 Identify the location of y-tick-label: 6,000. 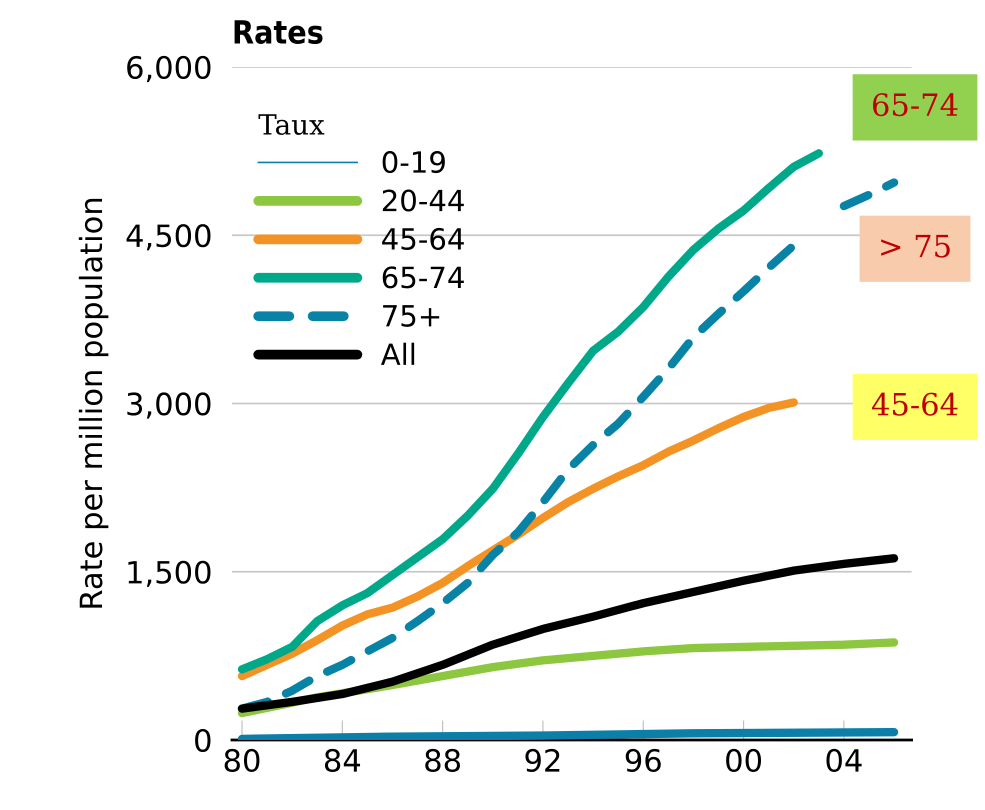
(168, 69).